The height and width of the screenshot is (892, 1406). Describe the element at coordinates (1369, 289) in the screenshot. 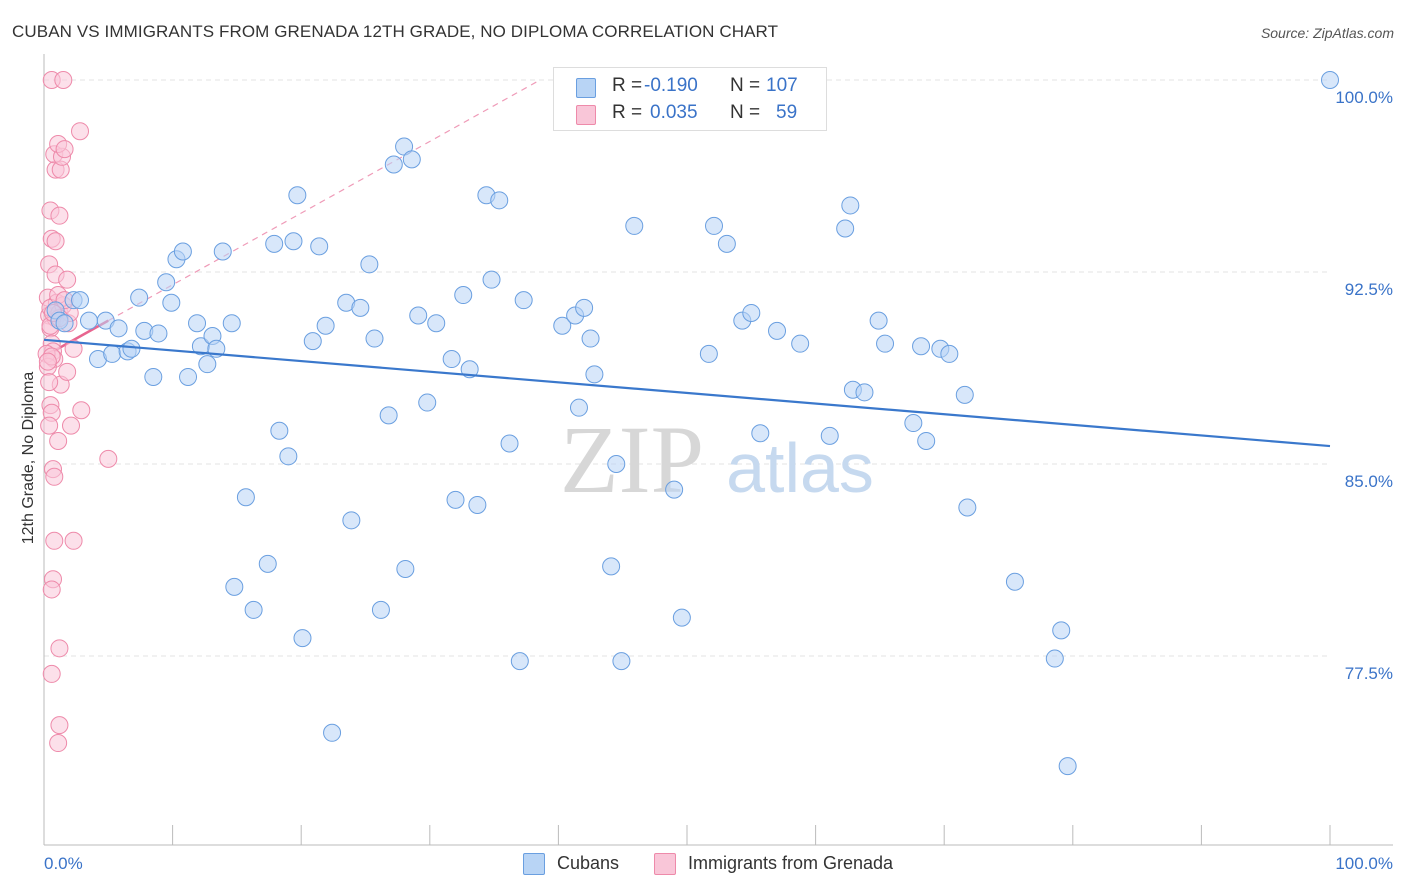

I see `y-tick-label: 92.5%` at that location.